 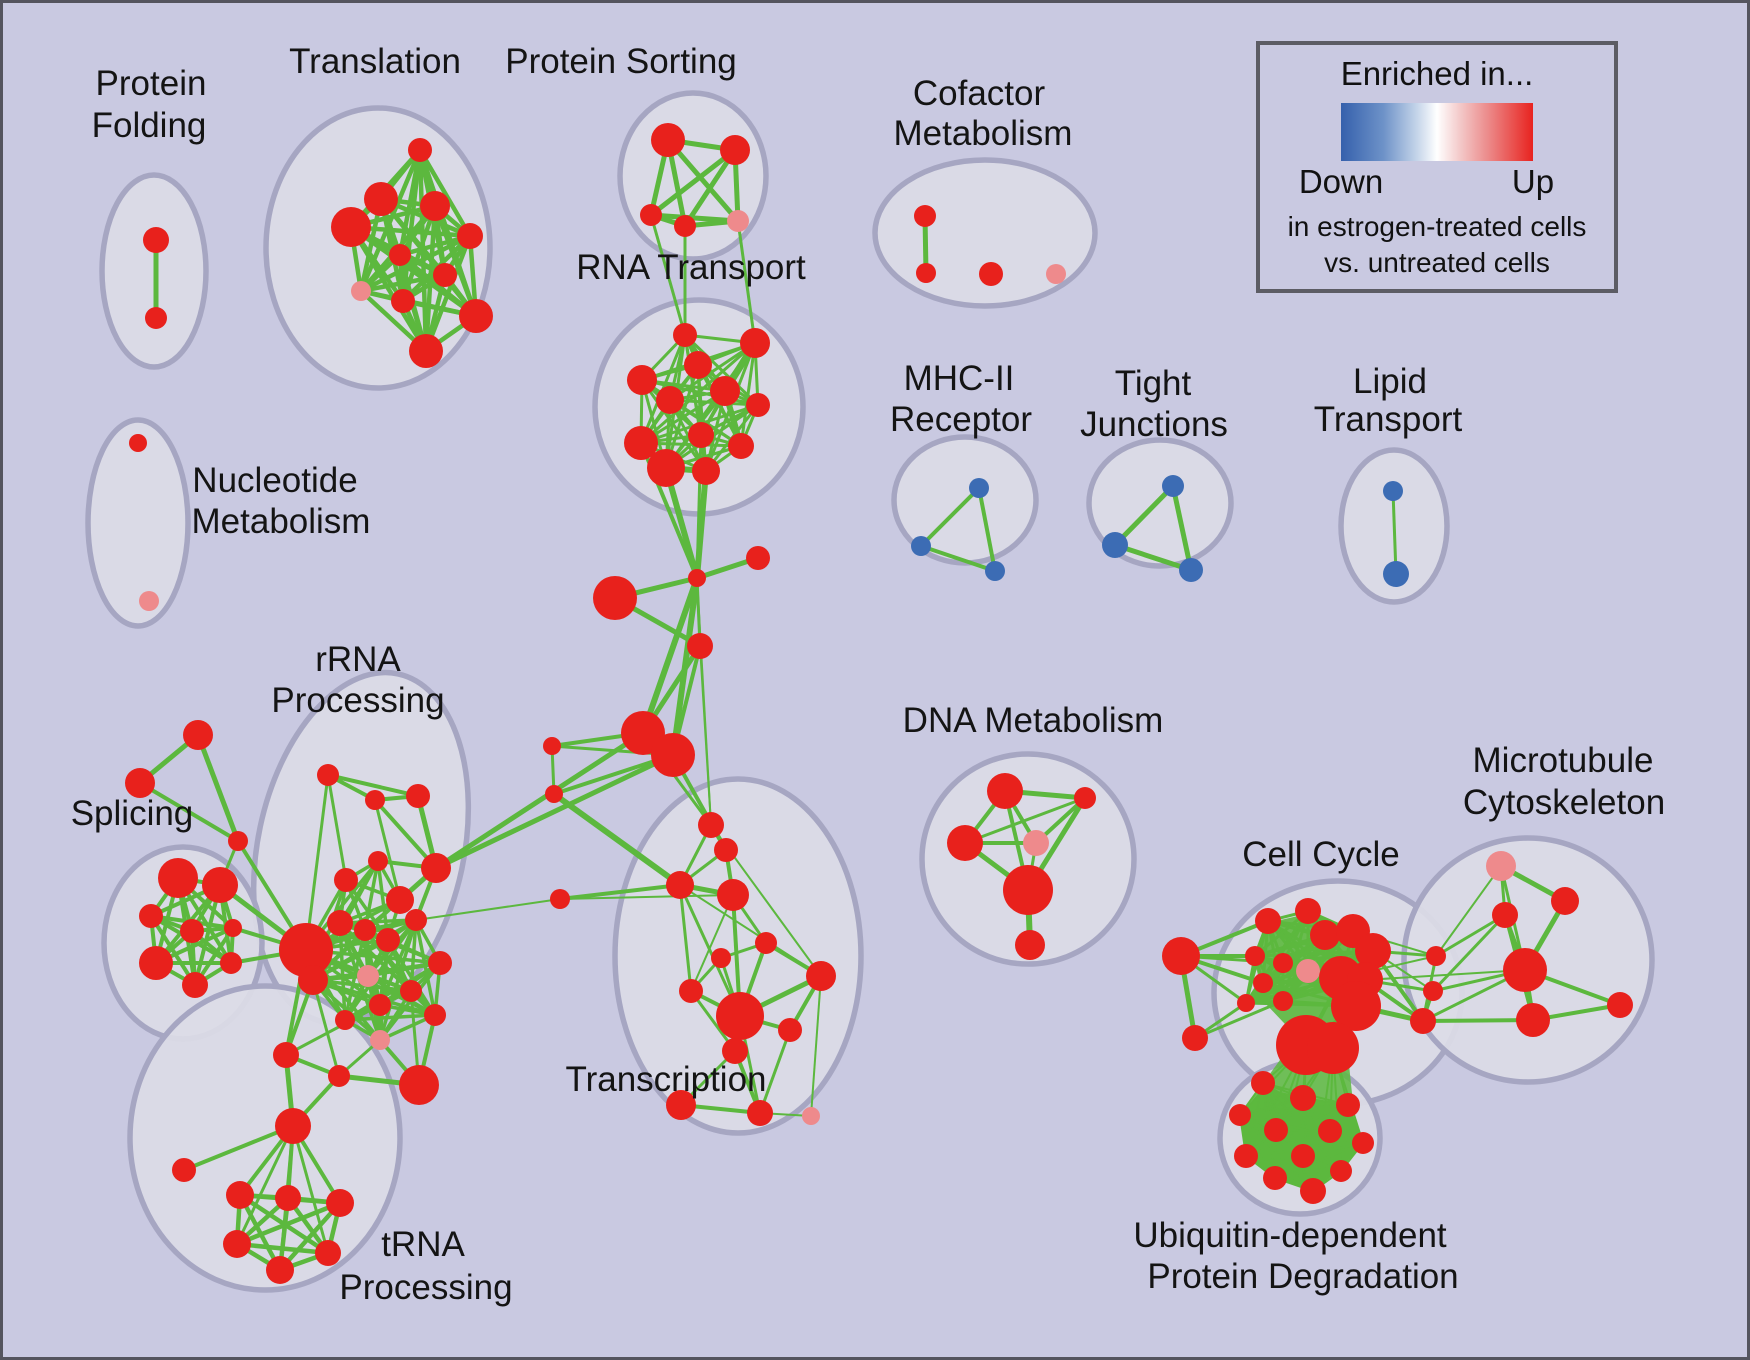 What do you see at coordinates (979, 93) in the screenshot?
I see `cluster-label: Cofactor` at bounding box center [979, 93].